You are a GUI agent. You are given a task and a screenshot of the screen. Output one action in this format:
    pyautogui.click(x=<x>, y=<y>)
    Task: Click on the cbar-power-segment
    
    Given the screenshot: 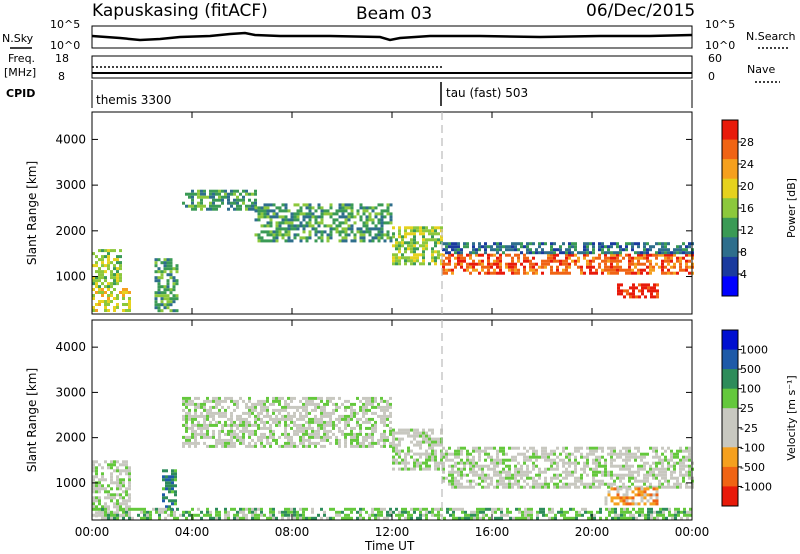 What is the action you would take?
    pyautogui.click(x=730, y=169)
    